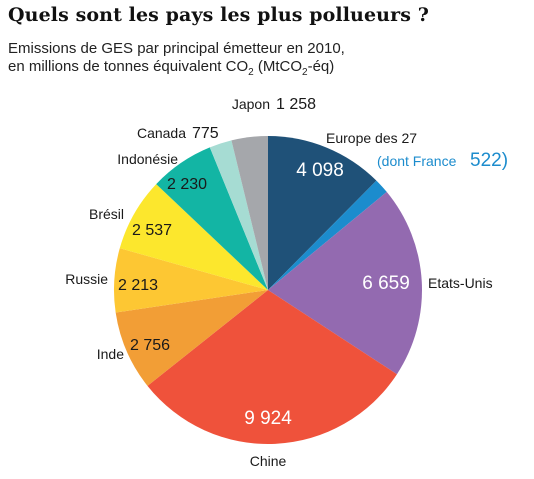 This screenshot has height=479, width=534. I want to click on pie-slice-canada, so click(238, 215).